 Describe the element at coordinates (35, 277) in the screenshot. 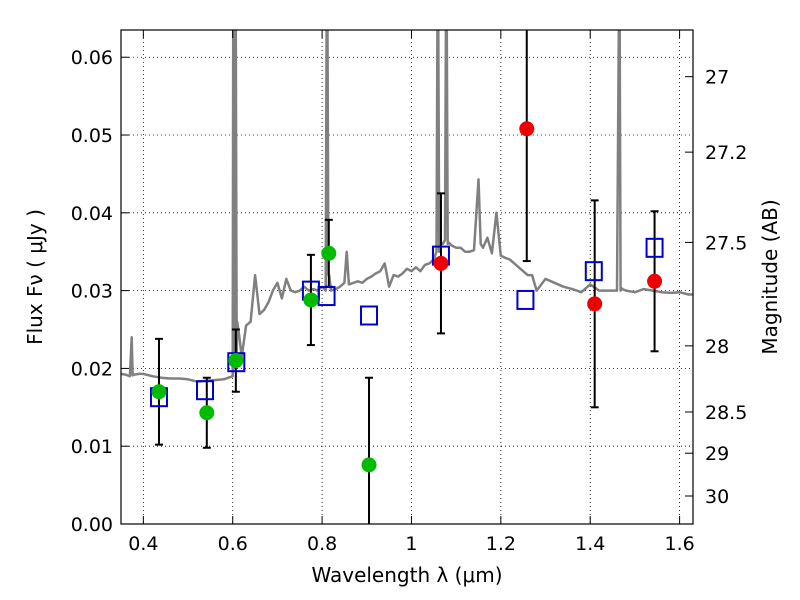

I see `y-axis-label: Flux Fν ( μJy )` at that location.